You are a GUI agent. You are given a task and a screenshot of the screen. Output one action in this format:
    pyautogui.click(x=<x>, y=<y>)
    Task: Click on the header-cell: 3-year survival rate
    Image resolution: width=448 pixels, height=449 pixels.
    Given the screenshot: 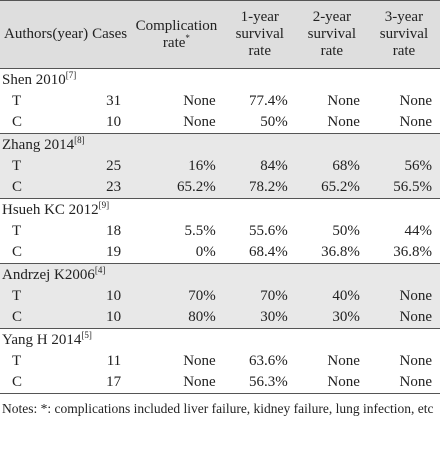 What is the action you would take?
    pyautogui.click(x=403, y=34)
    